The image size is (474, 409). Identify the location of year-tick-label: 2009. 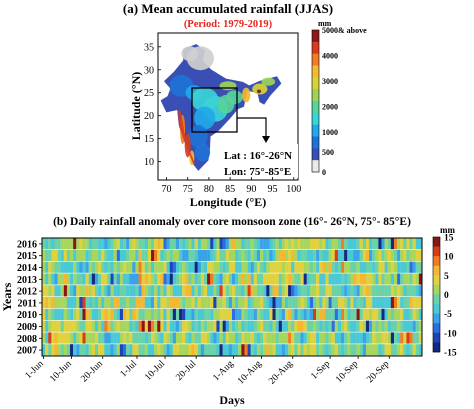
(27, 327).